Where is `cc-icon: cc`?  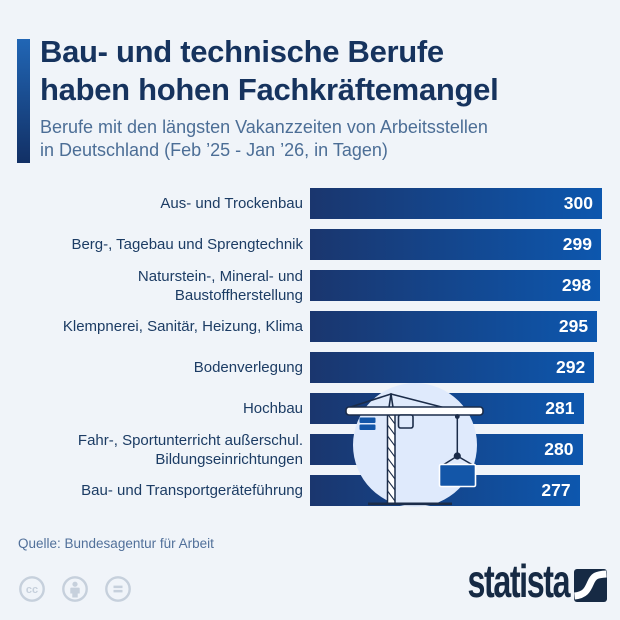 cc-icon: cc is located at coordinates (32, 589).